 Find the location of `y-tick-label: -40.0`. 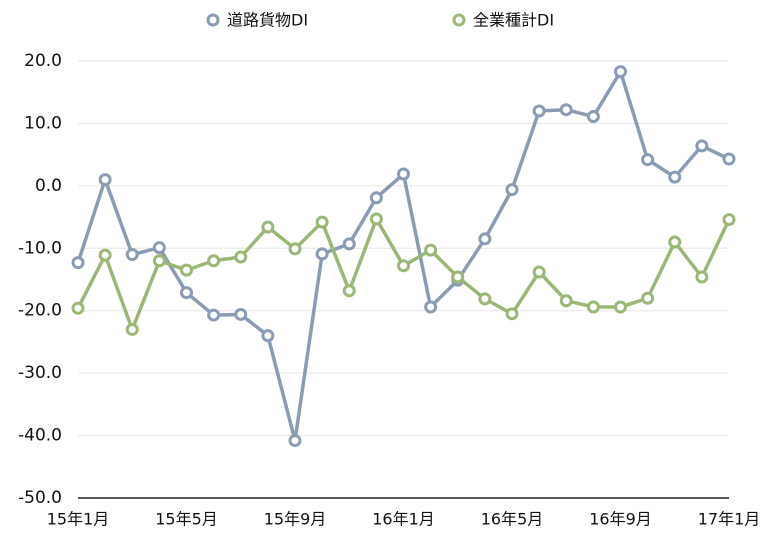

y-tick-label: -40.0 is located at coordinates (40, 436).